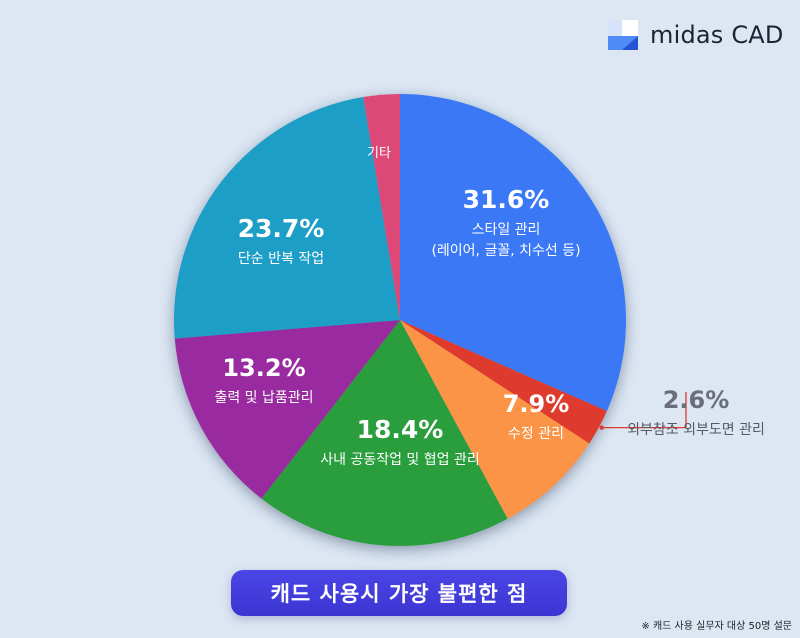 This screenshot has width=800, height=638. What do you see at coordinates (717, 35) in the screenshot?
I see `brand-name: midas CAD` at bounding box center [717, 35].